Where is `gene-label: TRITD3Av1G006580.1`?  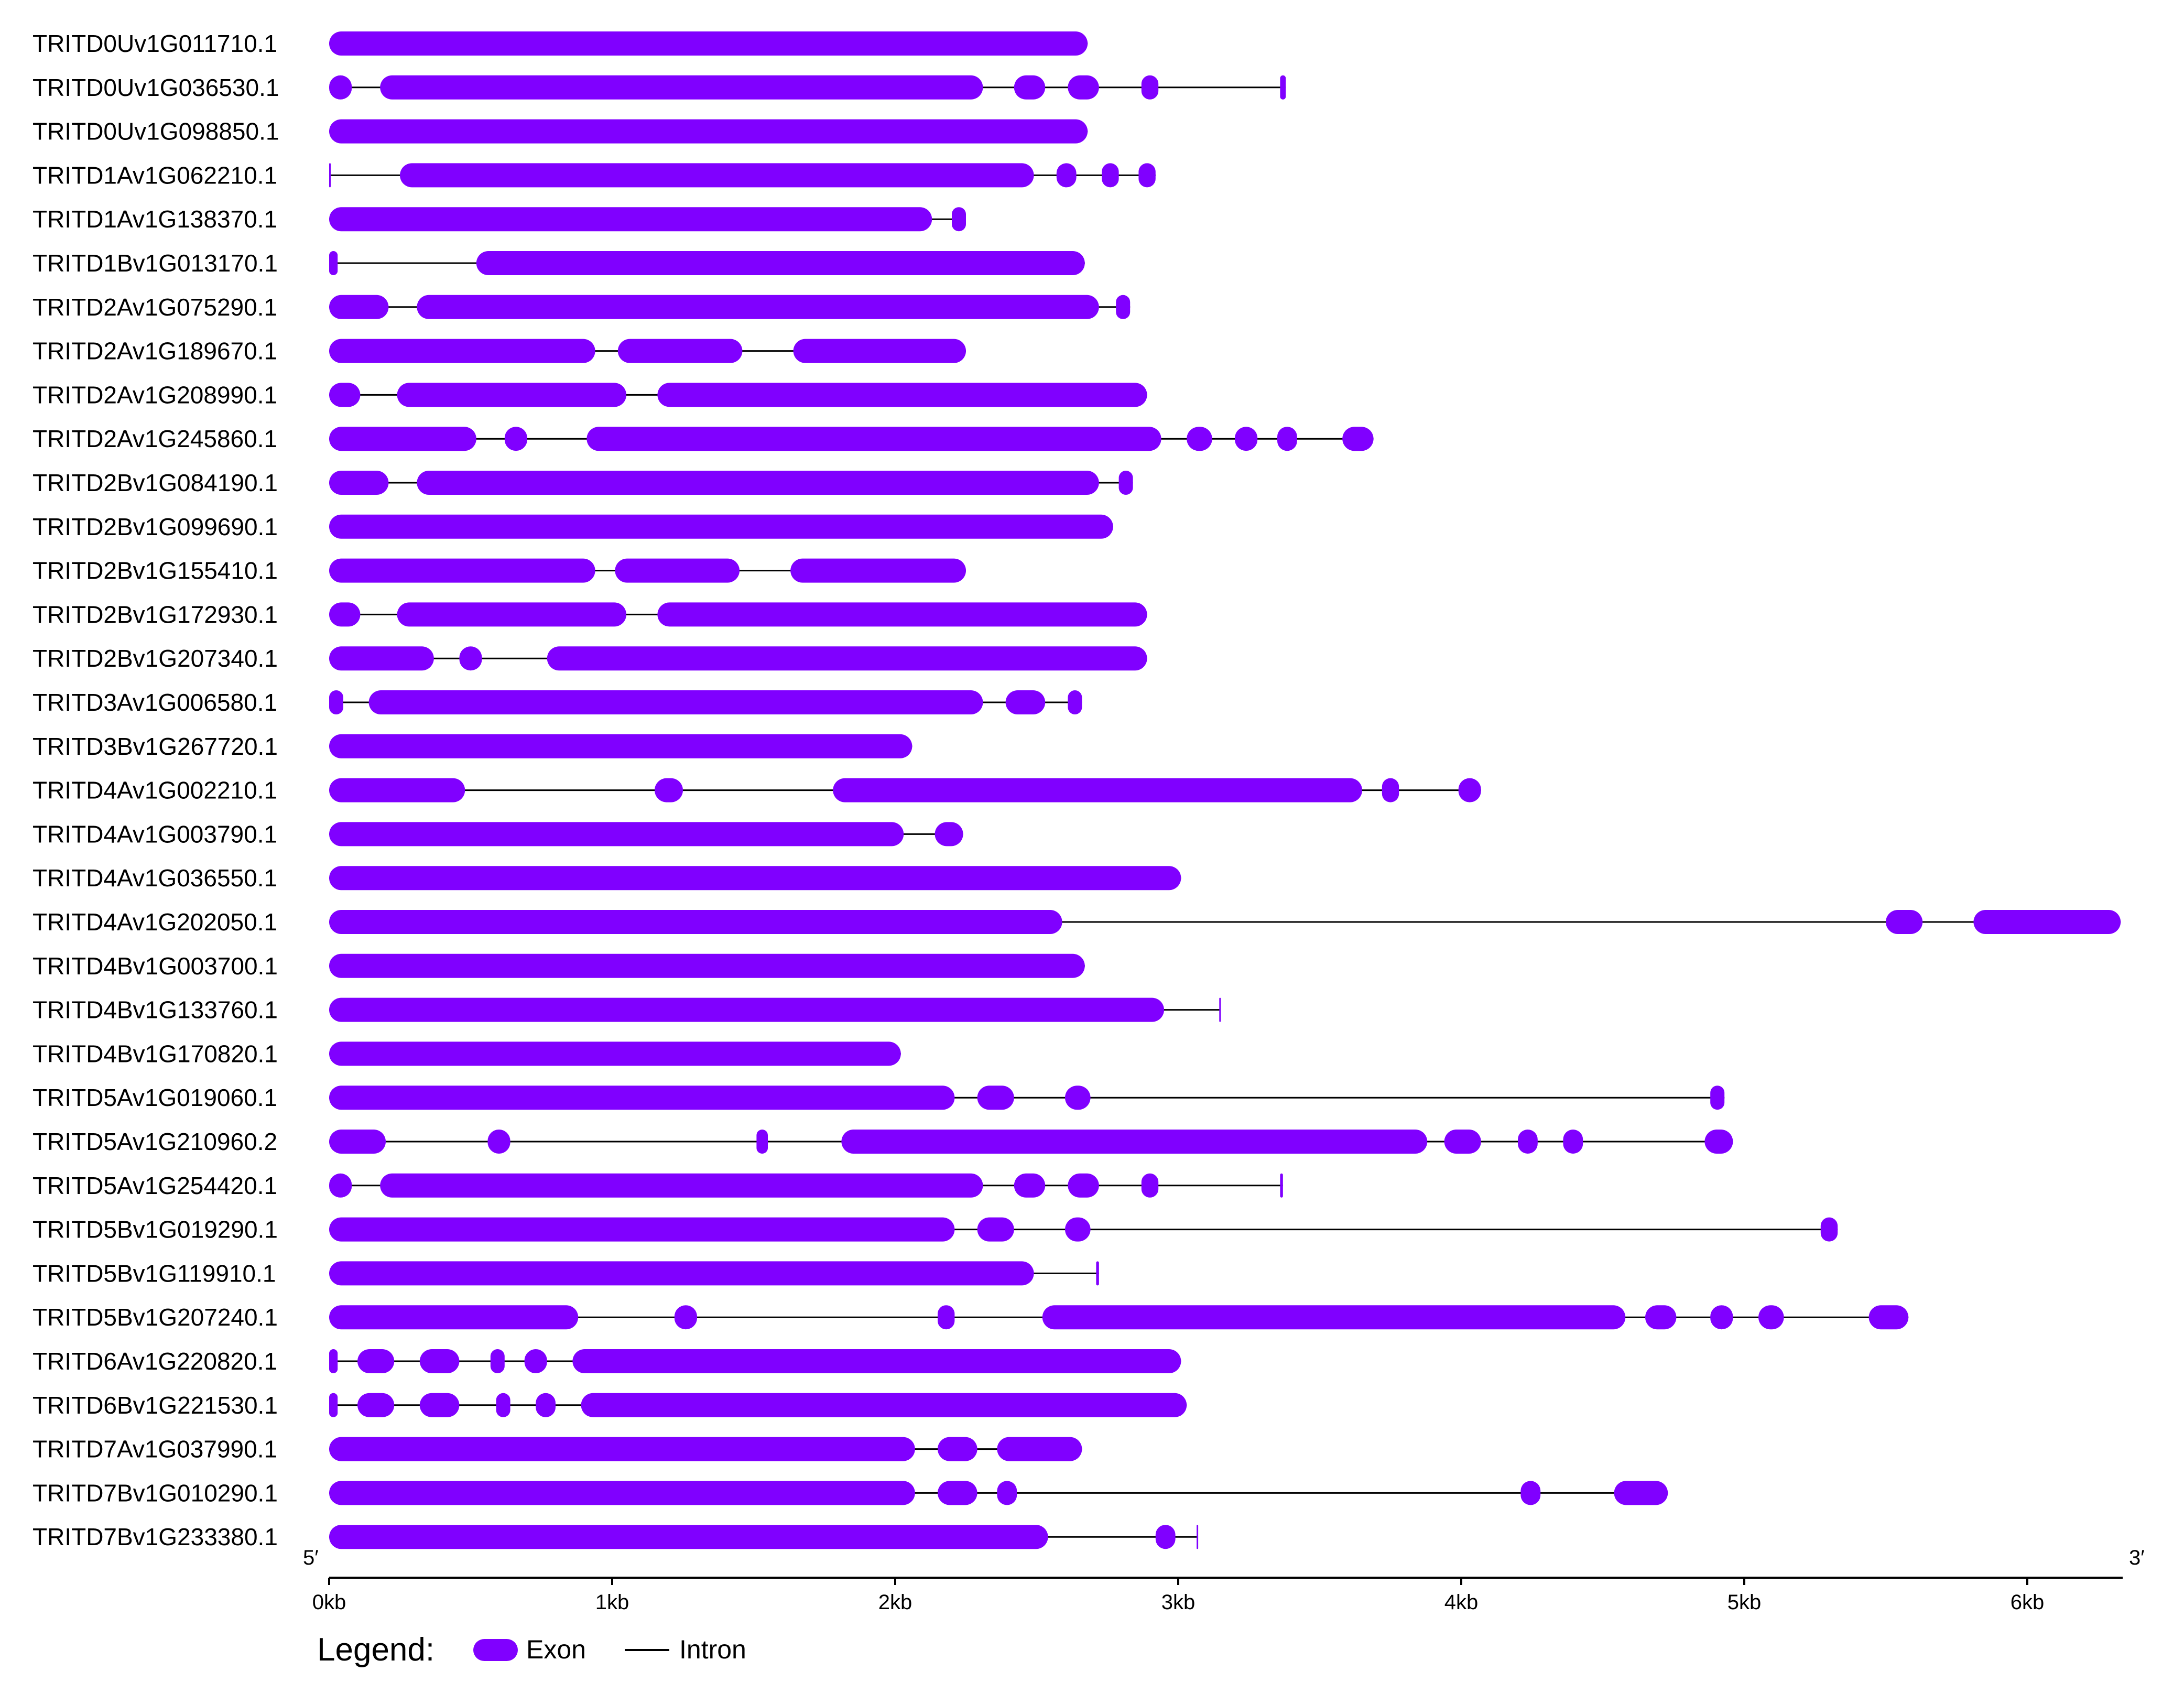 gene-label: TRITD3Av1G006580.1 is located at coordinates (154, 702).